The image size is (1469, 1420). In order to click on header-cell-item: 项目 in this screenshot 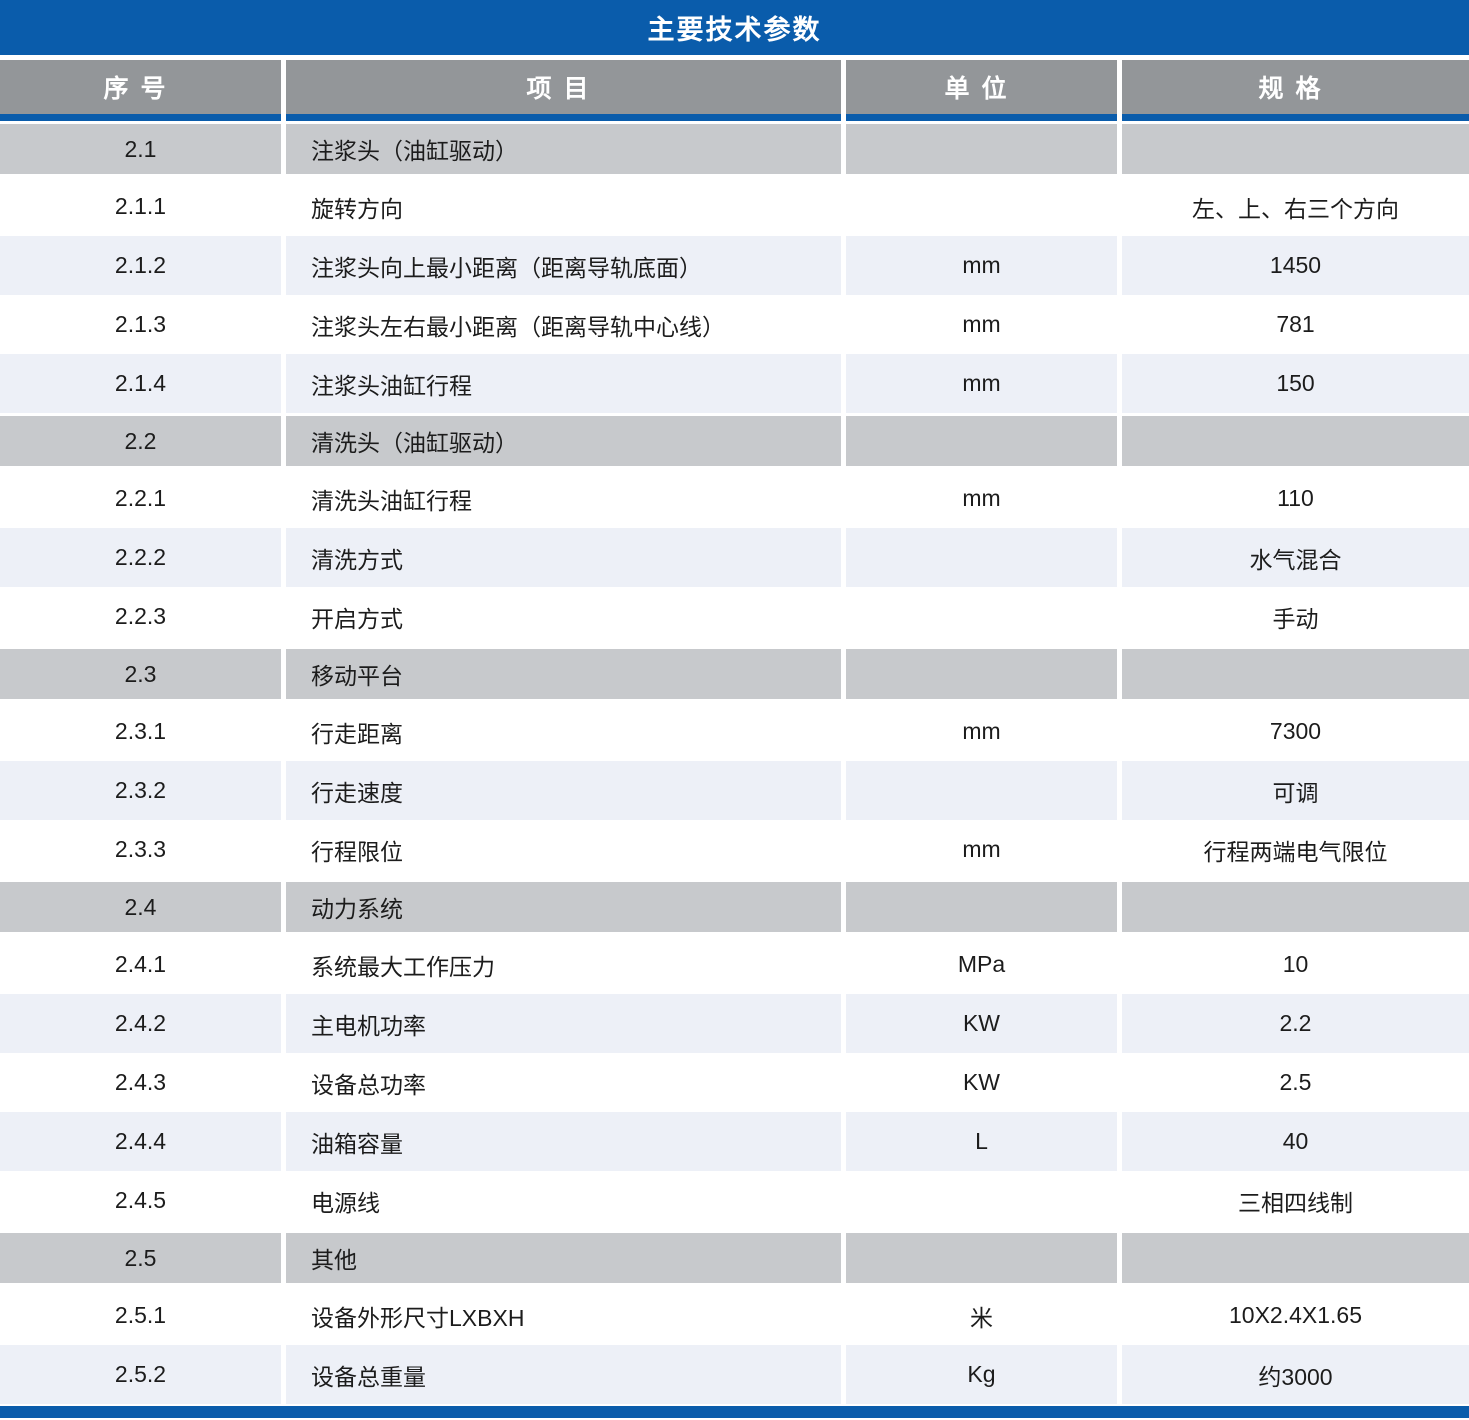, I will do `click(566, 87)`.